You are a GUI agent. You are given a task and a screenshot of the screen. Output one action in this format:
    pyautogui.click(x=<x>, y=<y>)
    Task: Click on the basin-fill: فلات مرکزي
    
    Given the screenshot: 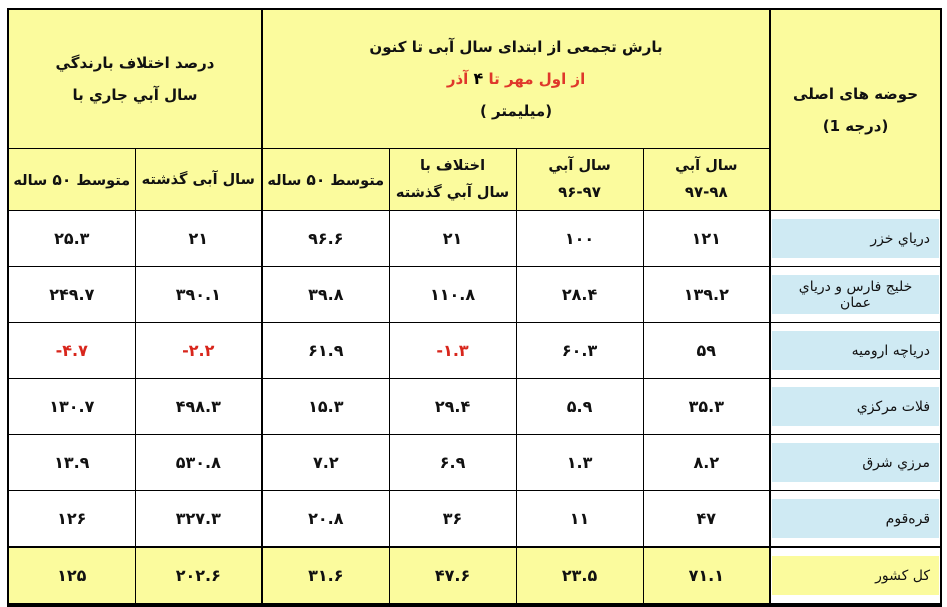 What is the action you would take?
    pyautogui.click(x=856, y=406)
    